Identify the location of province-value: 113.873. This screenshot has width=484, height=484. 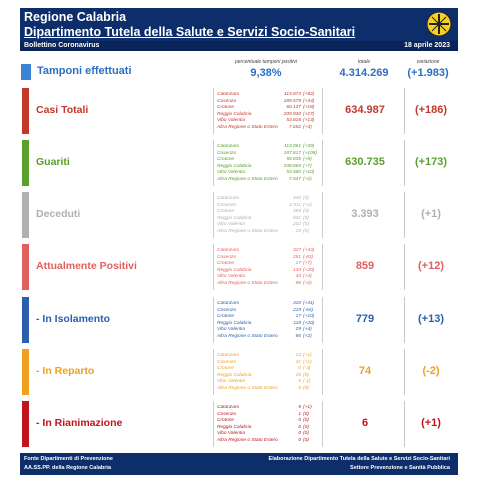
(292, 94).